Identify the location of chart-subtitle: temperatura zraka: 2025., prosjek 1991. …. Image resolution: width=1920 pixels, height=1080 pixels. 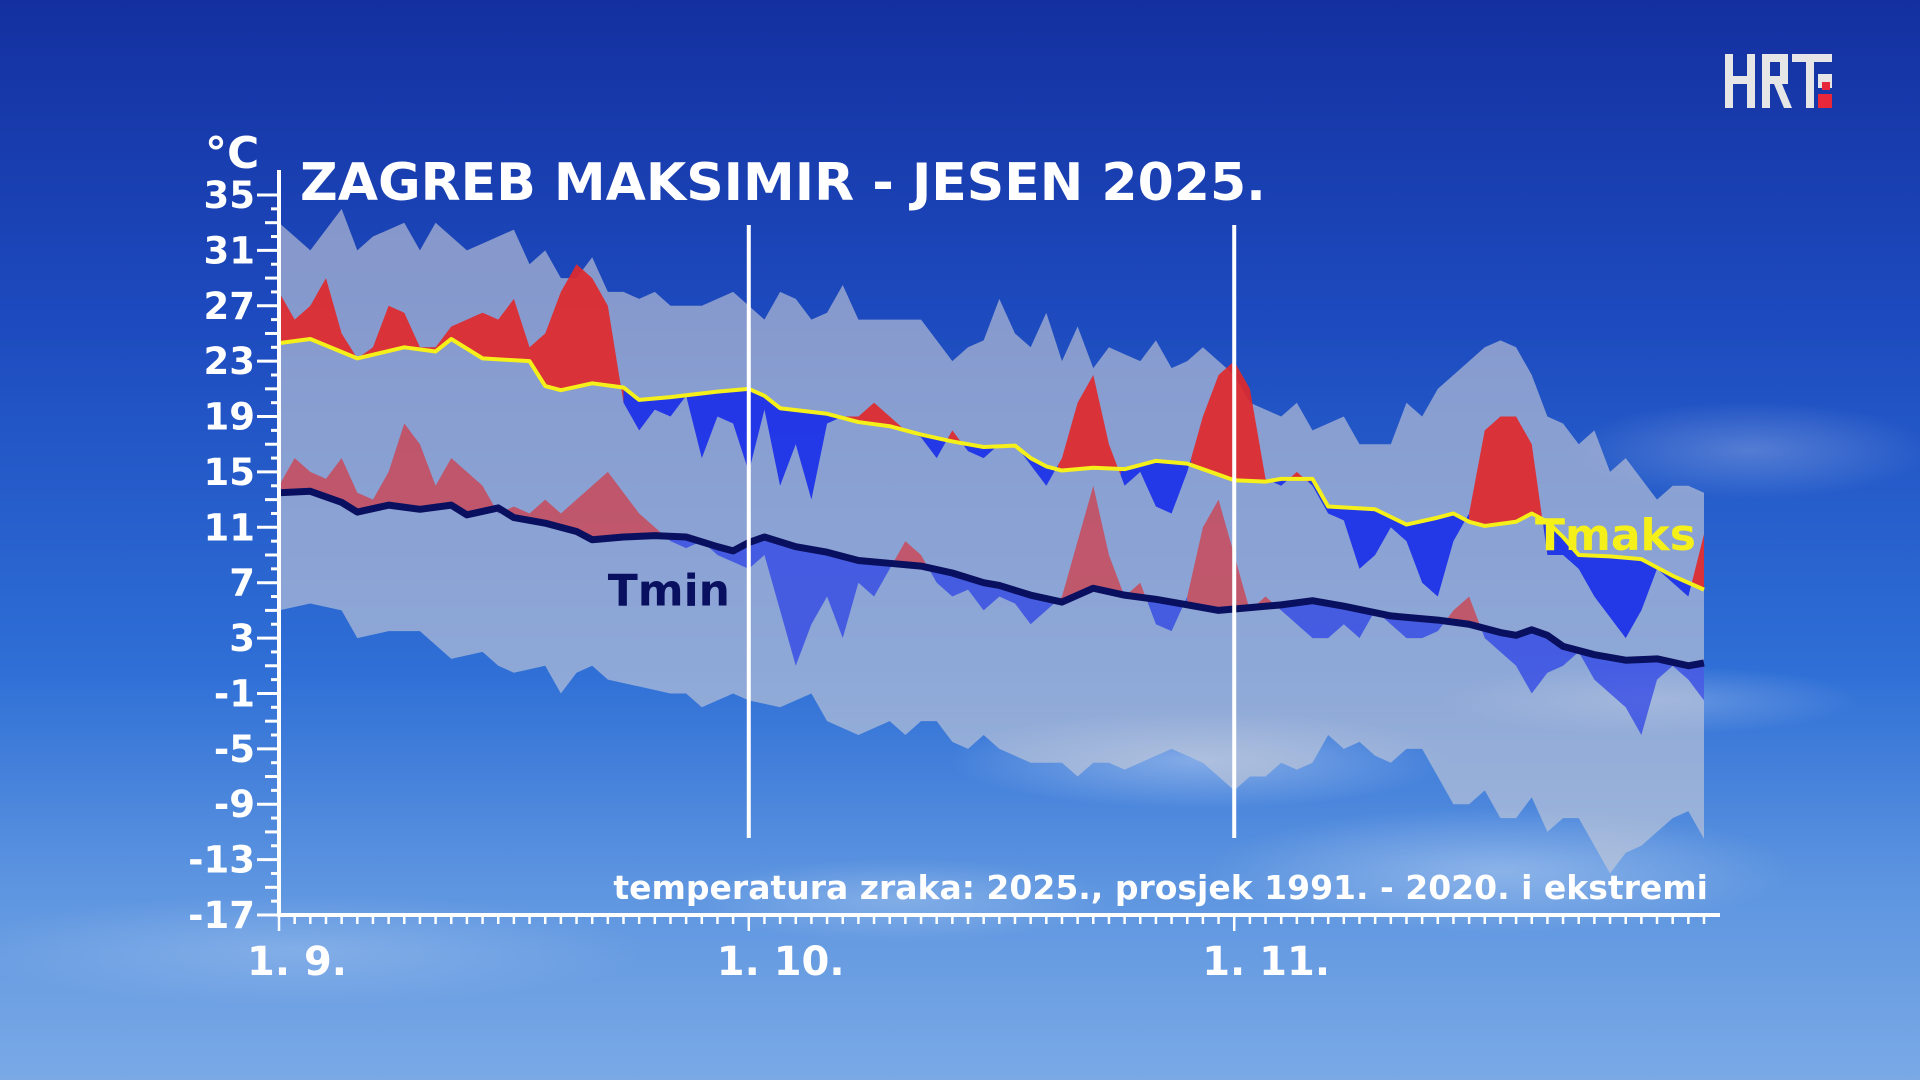
(1160, 887).